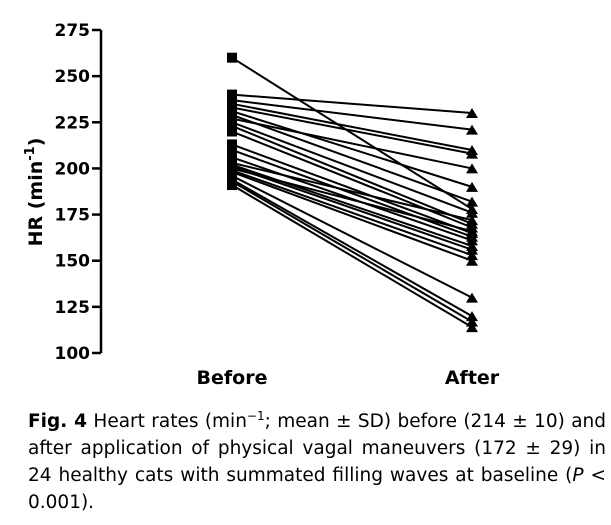  I want to click on caption-p-symbol: P, so click(578, 476).